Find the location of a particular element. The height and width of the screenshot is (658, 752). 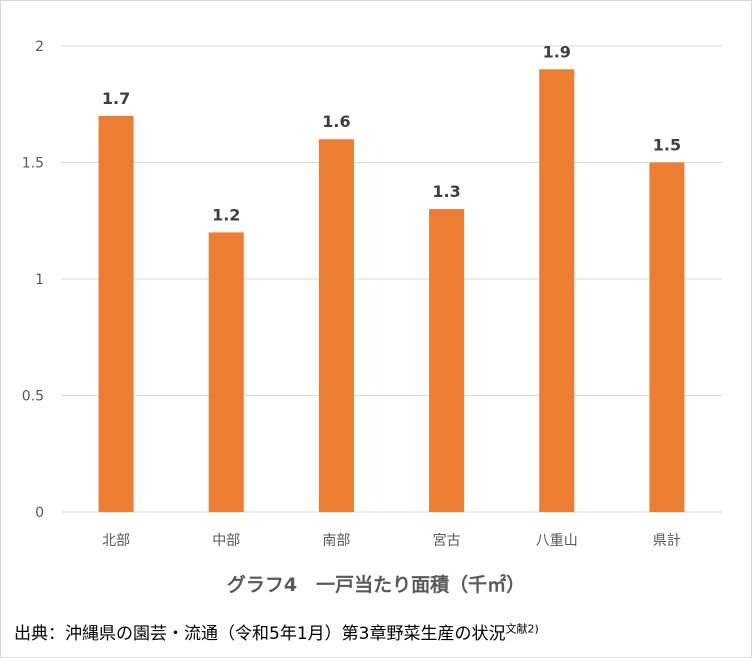

x-tick-label: 南部 is located at coordinates (336, 541).